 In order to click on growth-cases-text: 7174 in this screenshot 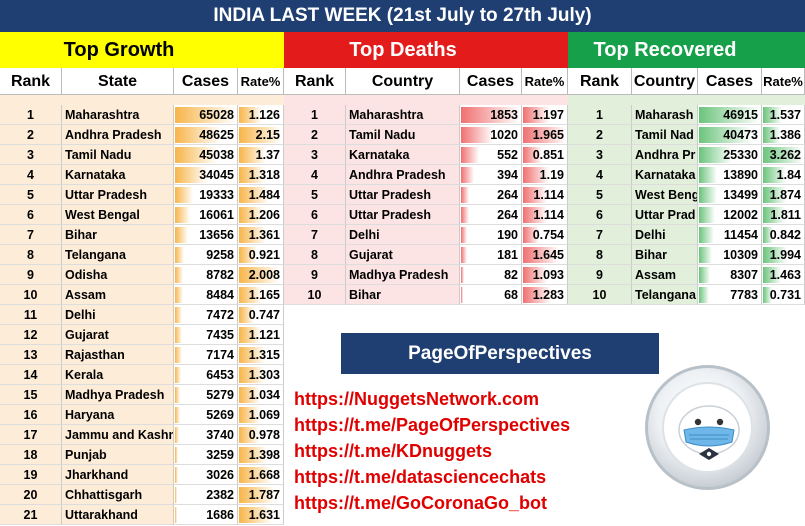, I will do `click(220, 355)`.